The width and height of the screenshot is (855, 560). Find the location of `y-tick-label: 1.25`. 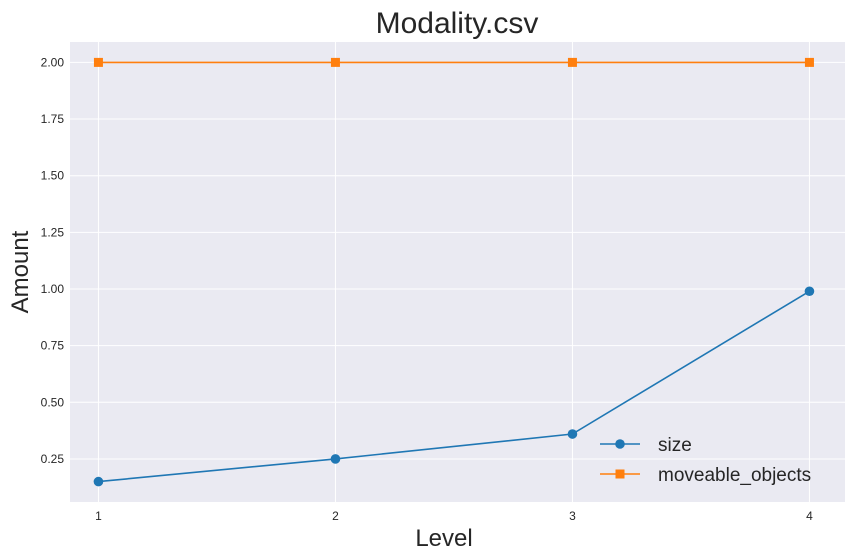

y-tick-label: 1.25 is located at coordinates (53, 232).